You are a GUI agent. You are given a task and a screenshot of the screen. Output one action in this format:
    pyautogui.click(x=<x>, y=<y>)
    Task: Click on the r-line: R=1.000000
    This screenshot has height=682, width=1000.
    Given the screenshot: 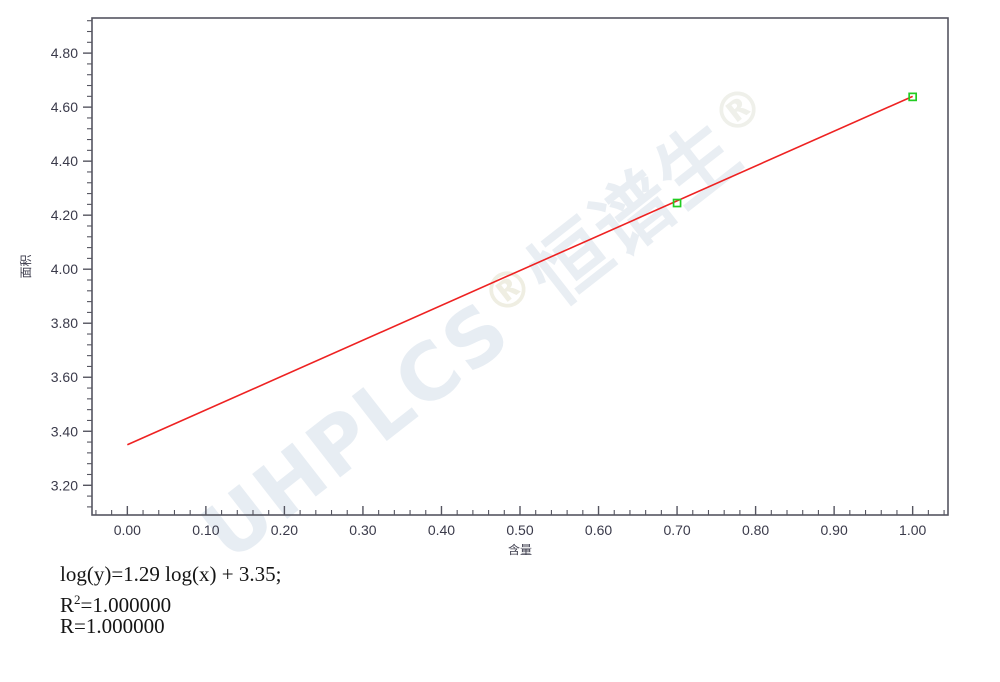 What is the action you would take?
    pyautogui.click(x=112, y=626)
    